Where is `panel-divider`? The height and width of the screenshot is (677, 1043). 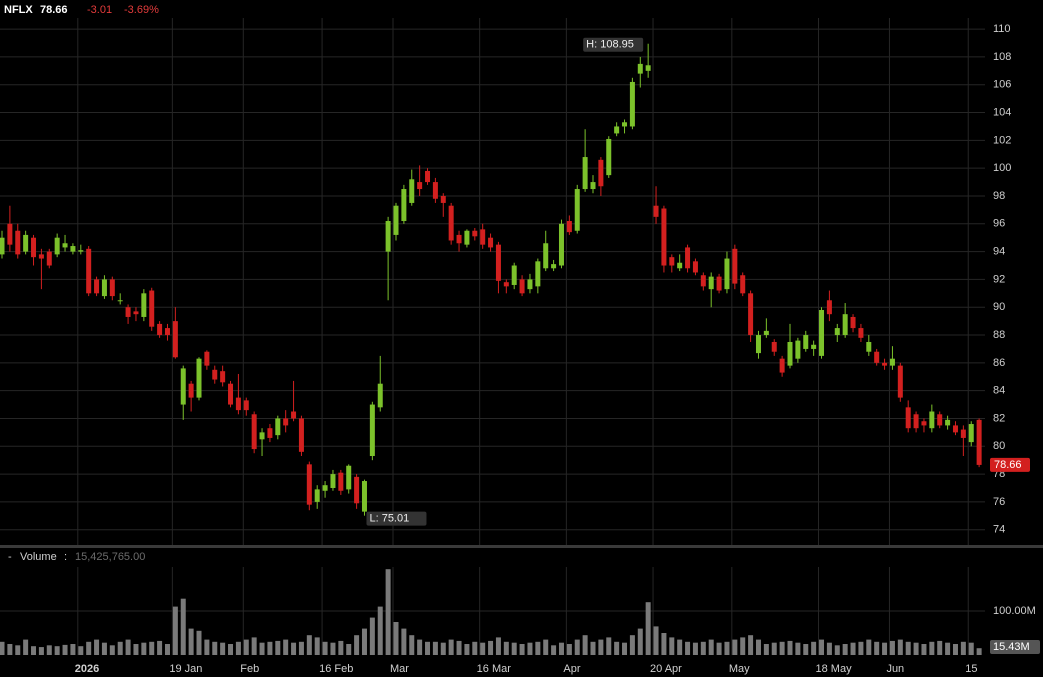
panel-divider is located at coordinates (521, 546).